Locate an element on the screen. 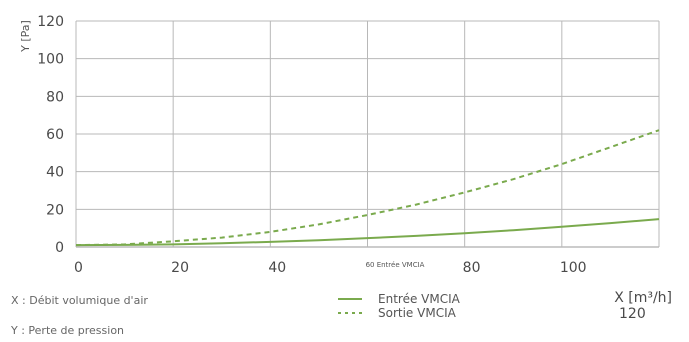 Image resolution: width=689 pixels, height=342 pixels. x-tick-label-20: 20 is located at coordinates (180, 268).